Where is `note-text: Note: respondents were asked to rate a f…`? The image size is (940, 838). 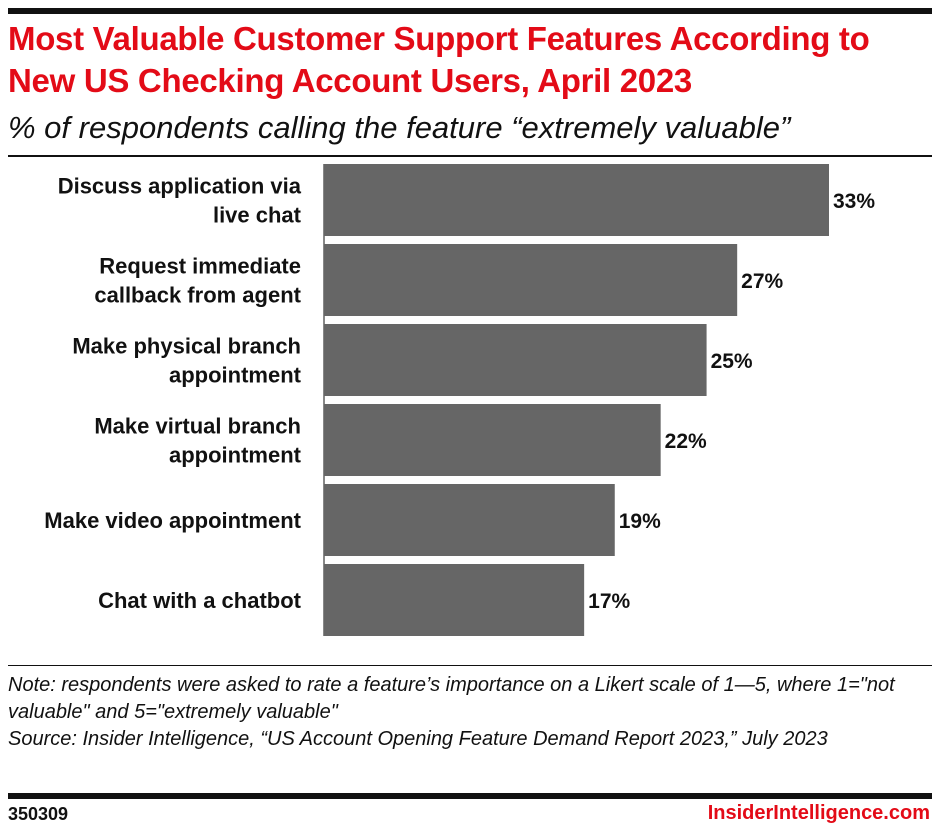
note-text: Note: respondents were asked to rate a f… is located at coordinates (451, 698).